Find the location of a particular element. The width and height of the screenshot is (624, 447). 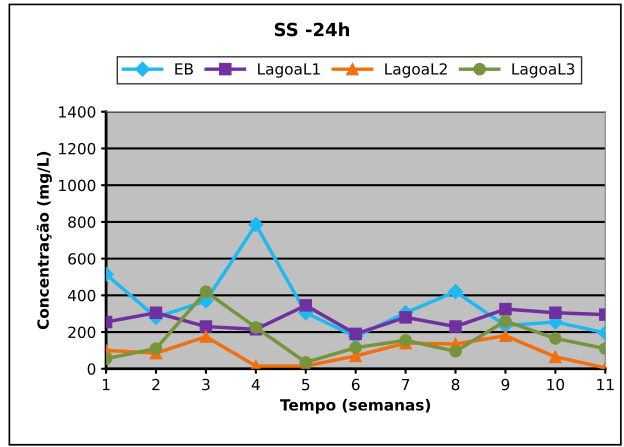

x-tick-label: 5 is located at coordinates (306, 384).